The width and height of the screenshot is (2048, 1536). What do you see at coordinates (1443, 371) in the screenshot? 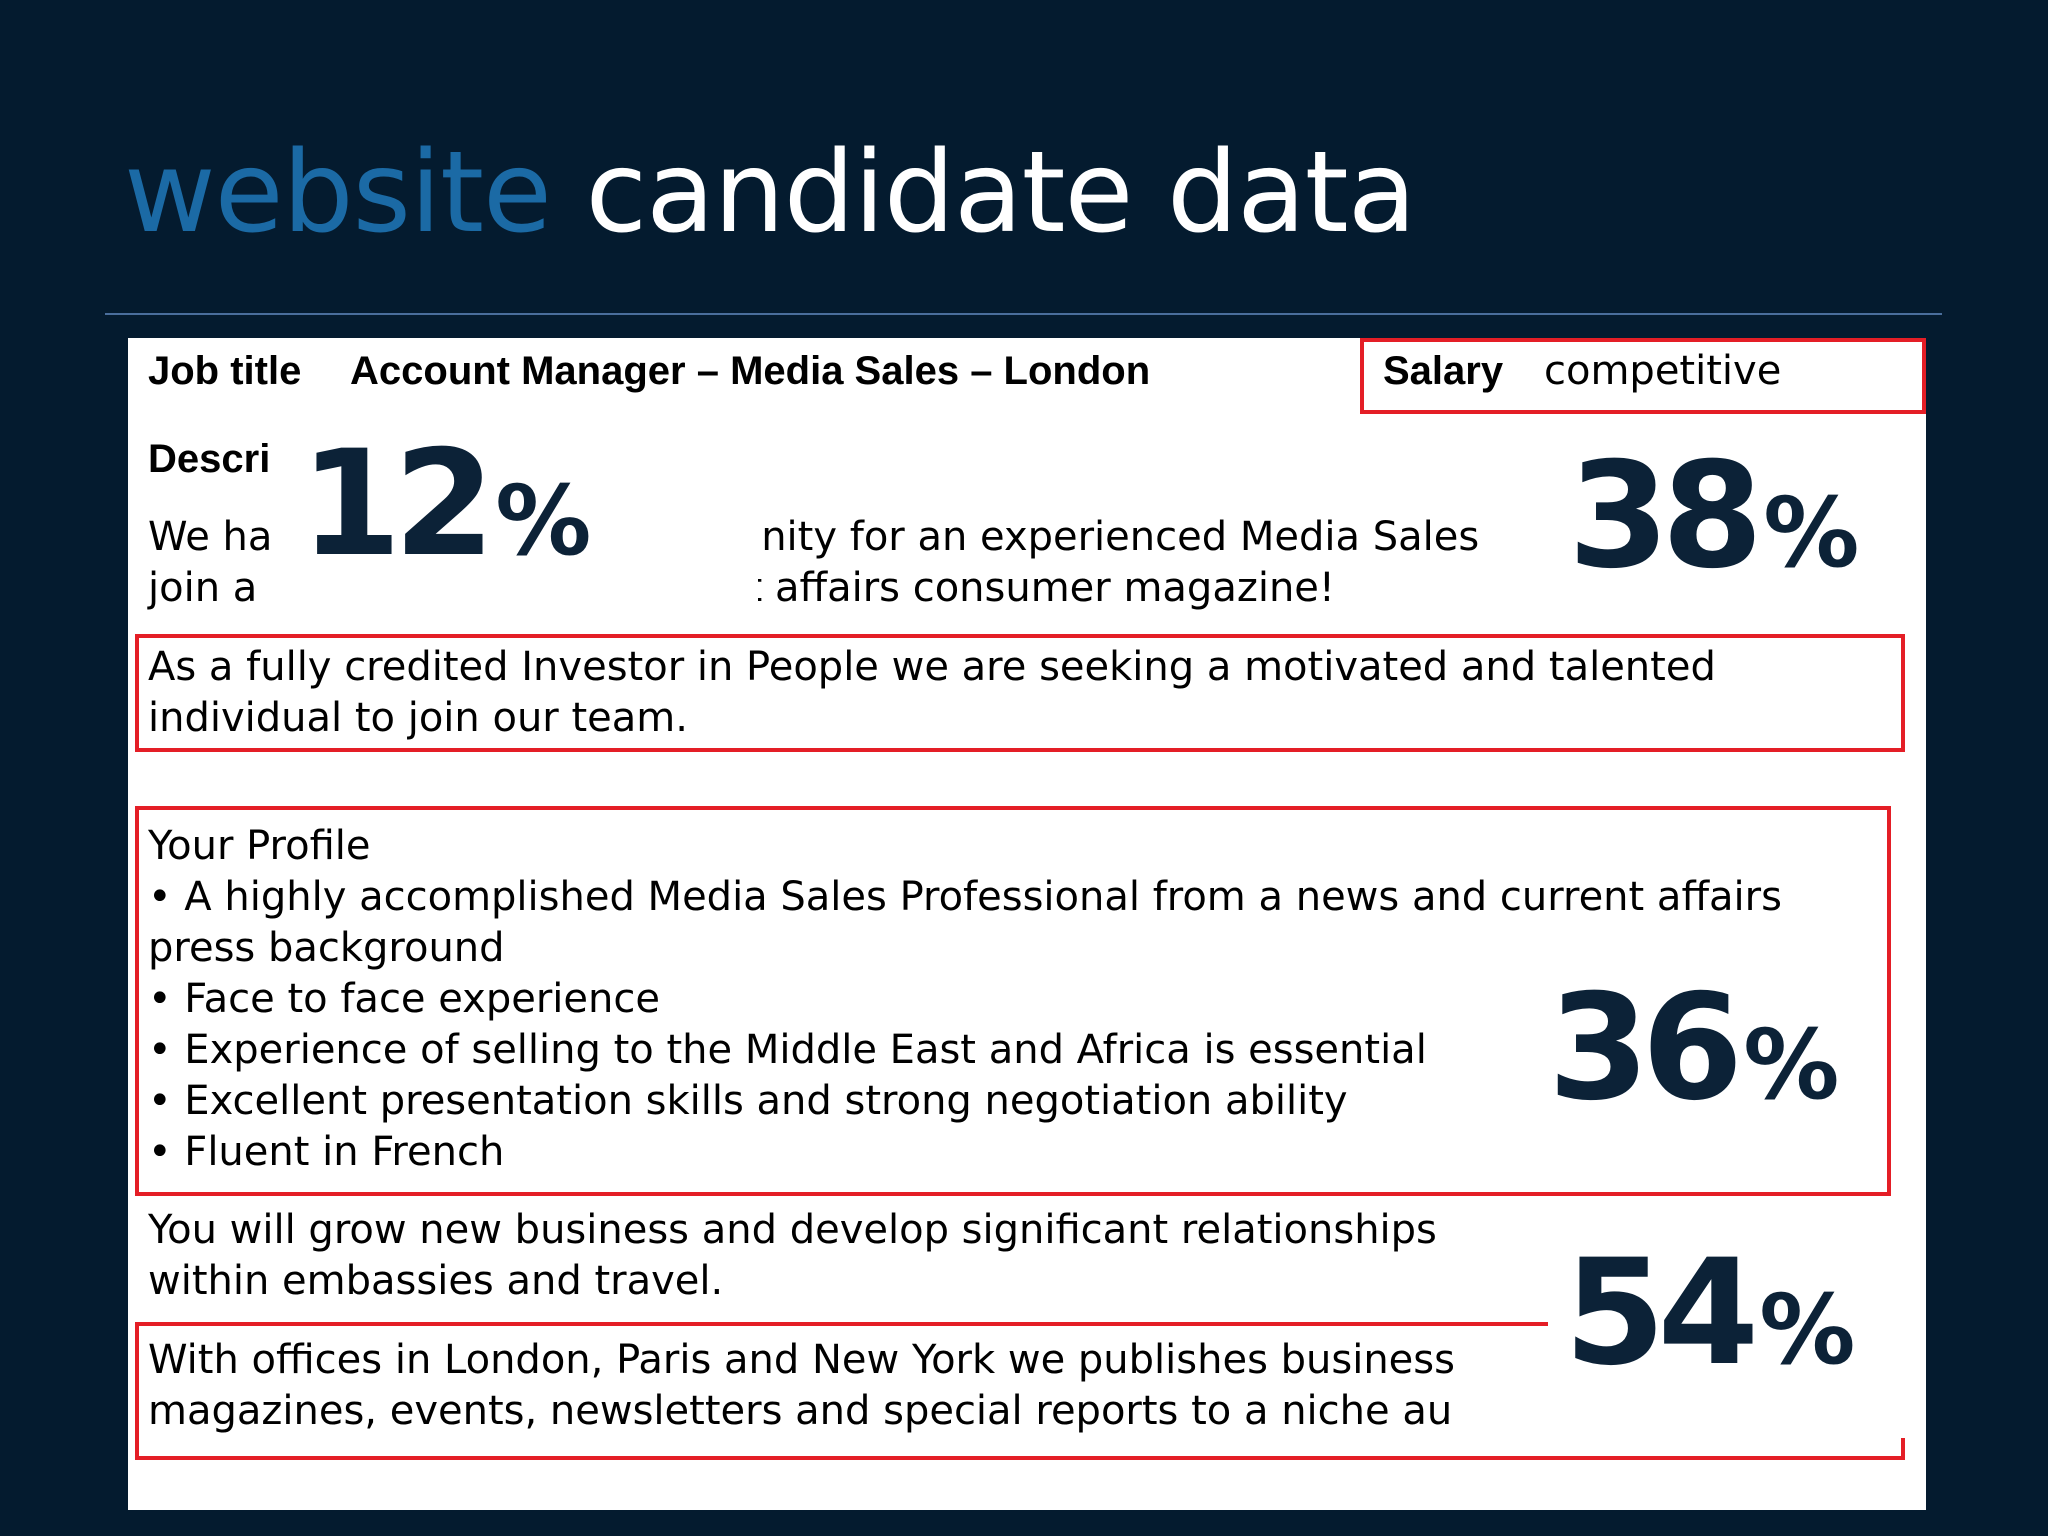
I see `salary-label: Salary` at bounding box center [1443, 371].